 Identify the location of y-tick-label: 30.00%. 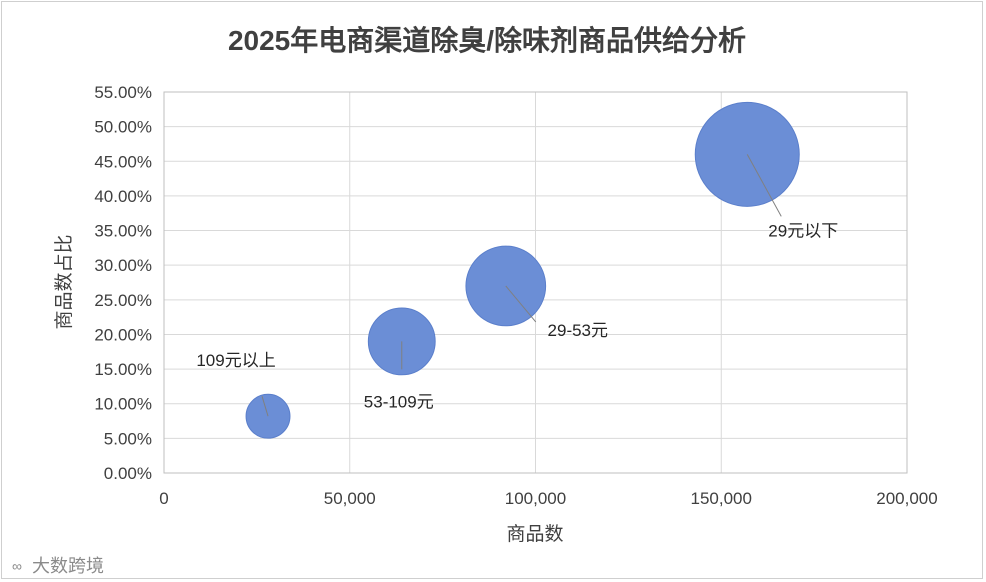
(123, 265).